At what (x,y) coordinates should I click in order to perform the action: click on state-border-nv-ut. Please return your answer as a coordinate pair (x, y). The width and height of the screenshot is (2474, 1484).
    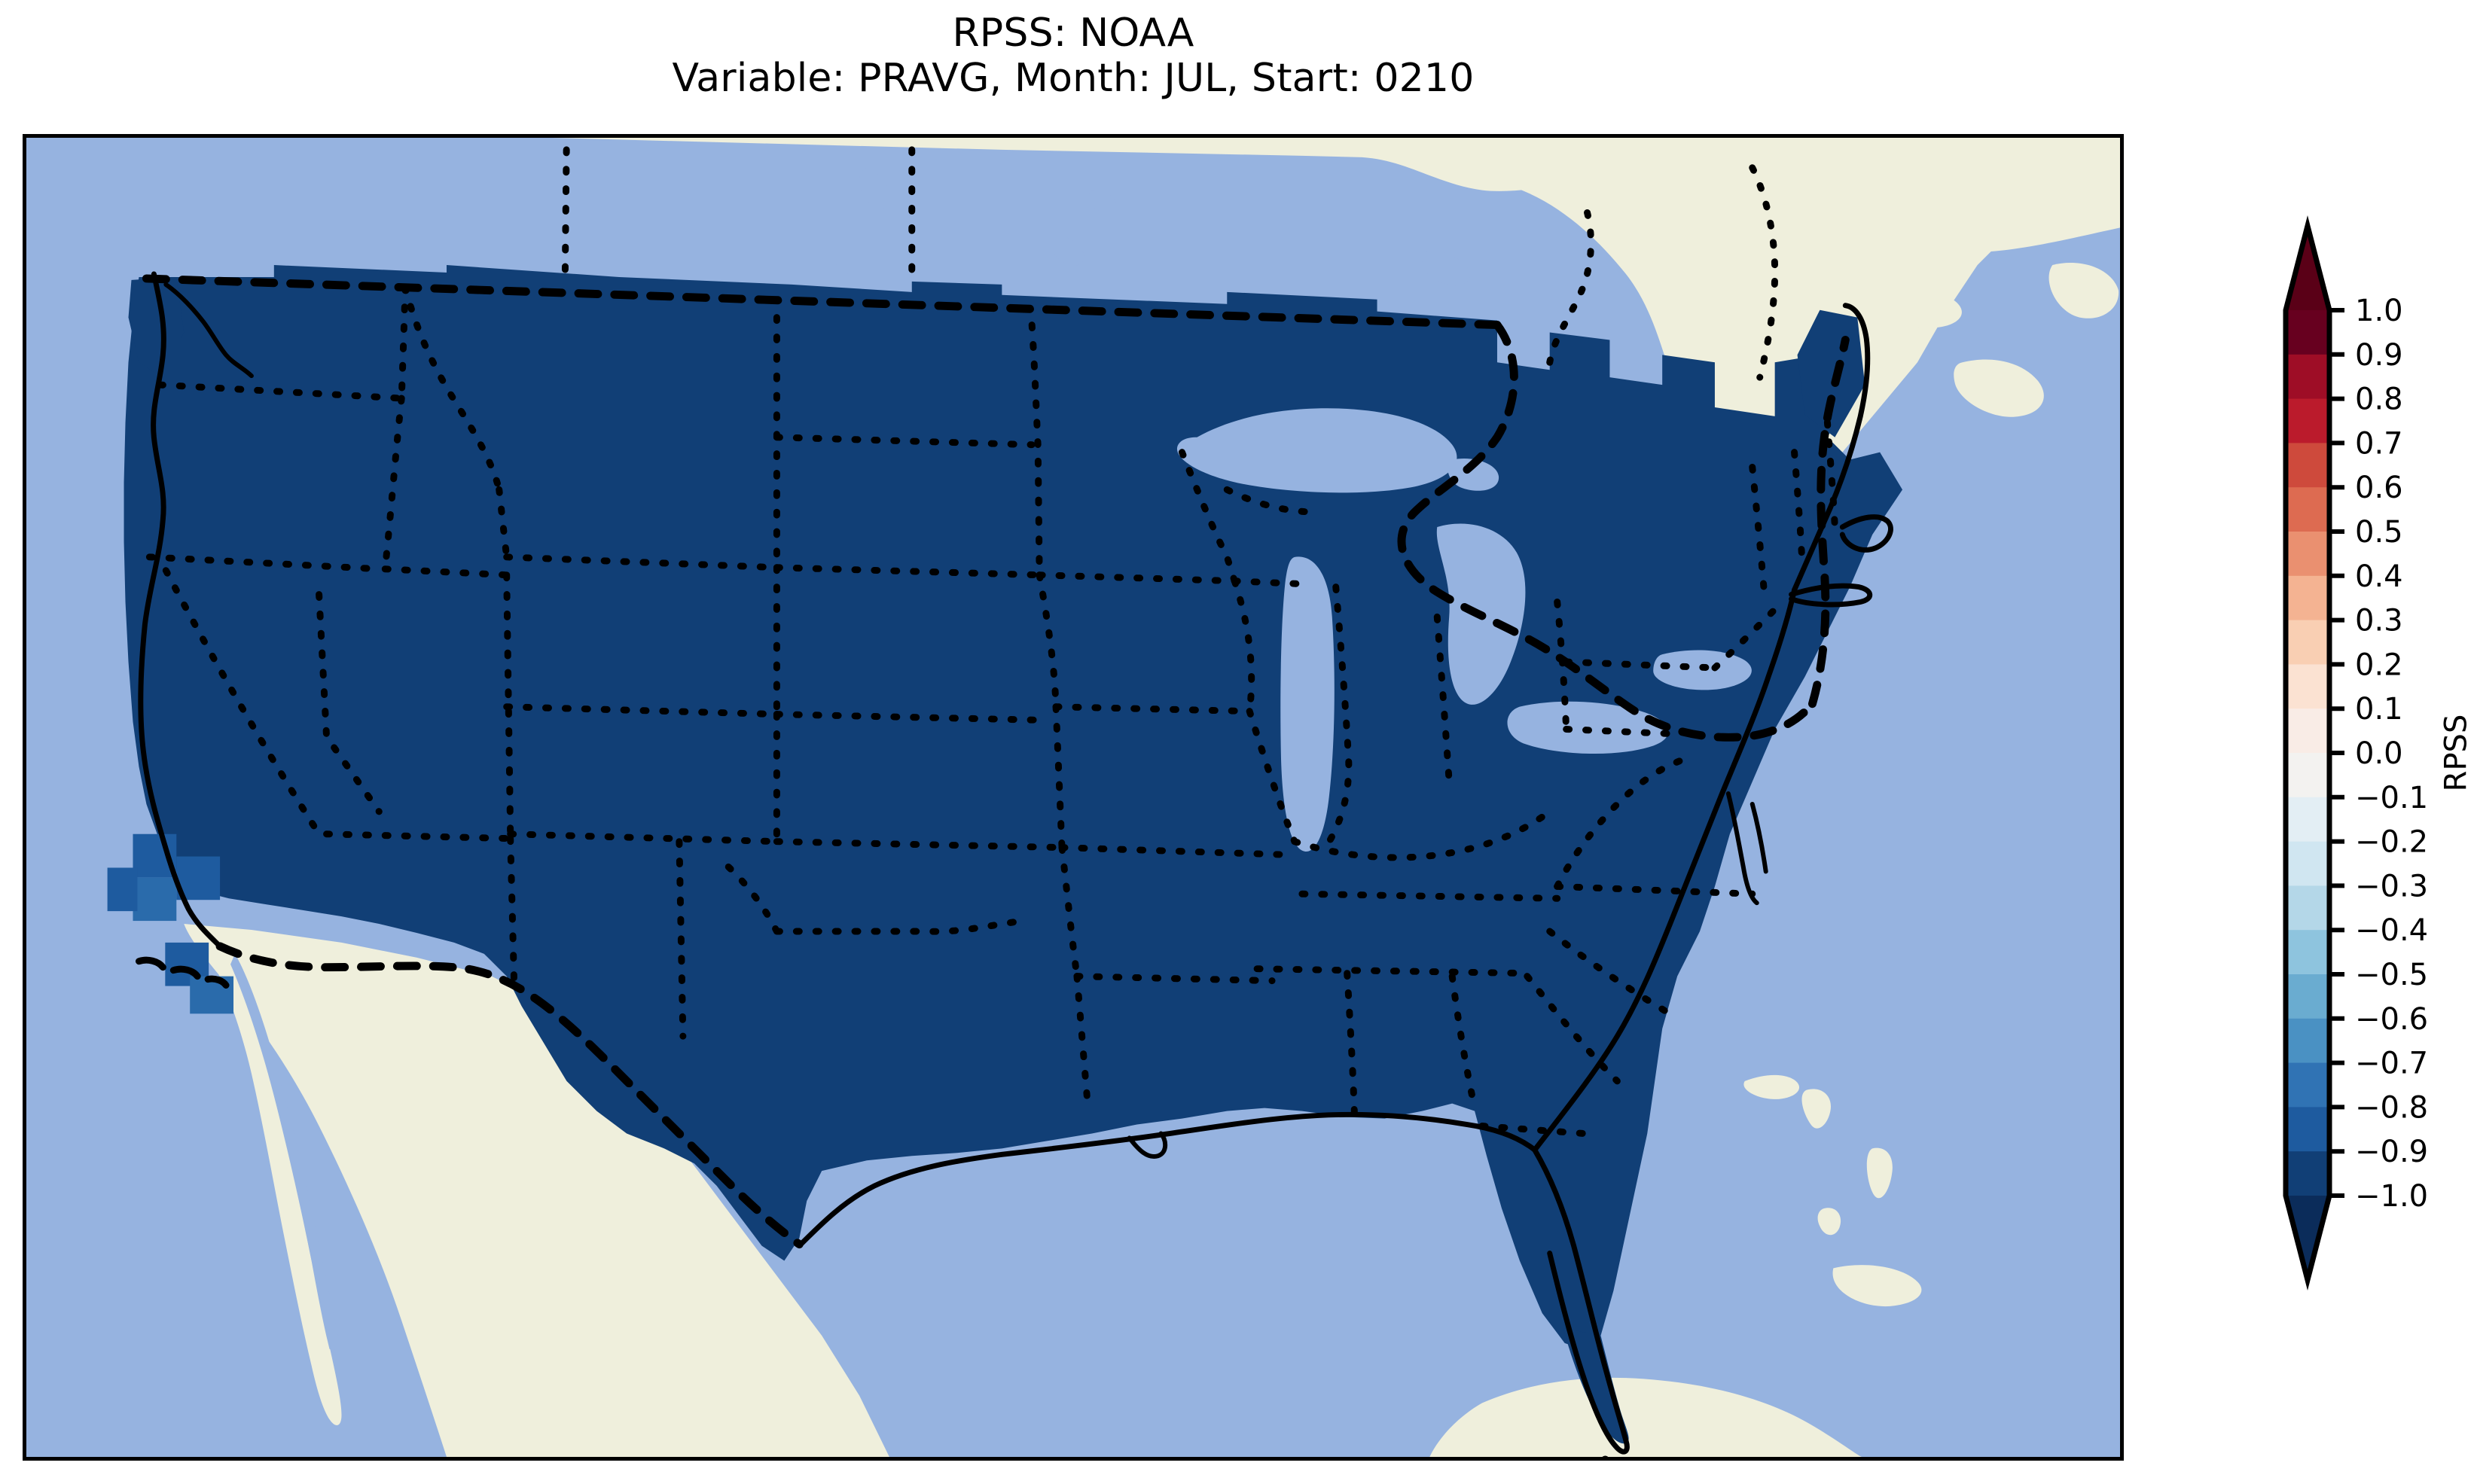
    Looking at the image, I should click on (349, 703).